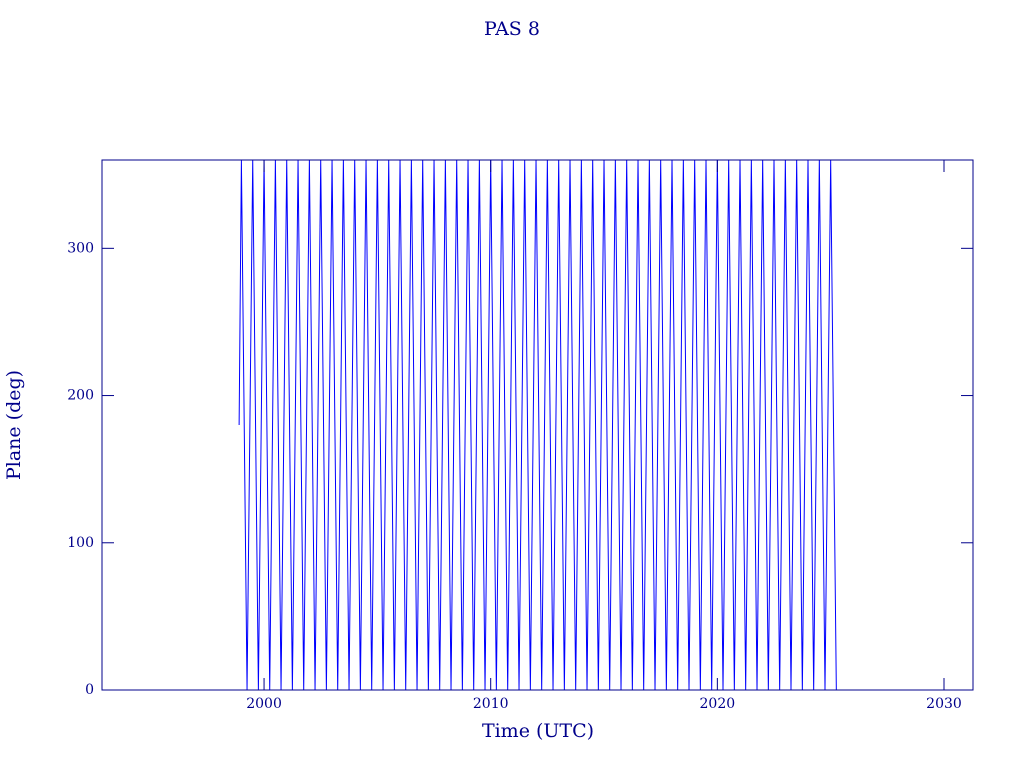 Image resolution: width=1024 pixels, height=768 pixels. Describe the element at coordinates (80, 543) in the screenshot. I see `y-tick-label: 100` at that location.